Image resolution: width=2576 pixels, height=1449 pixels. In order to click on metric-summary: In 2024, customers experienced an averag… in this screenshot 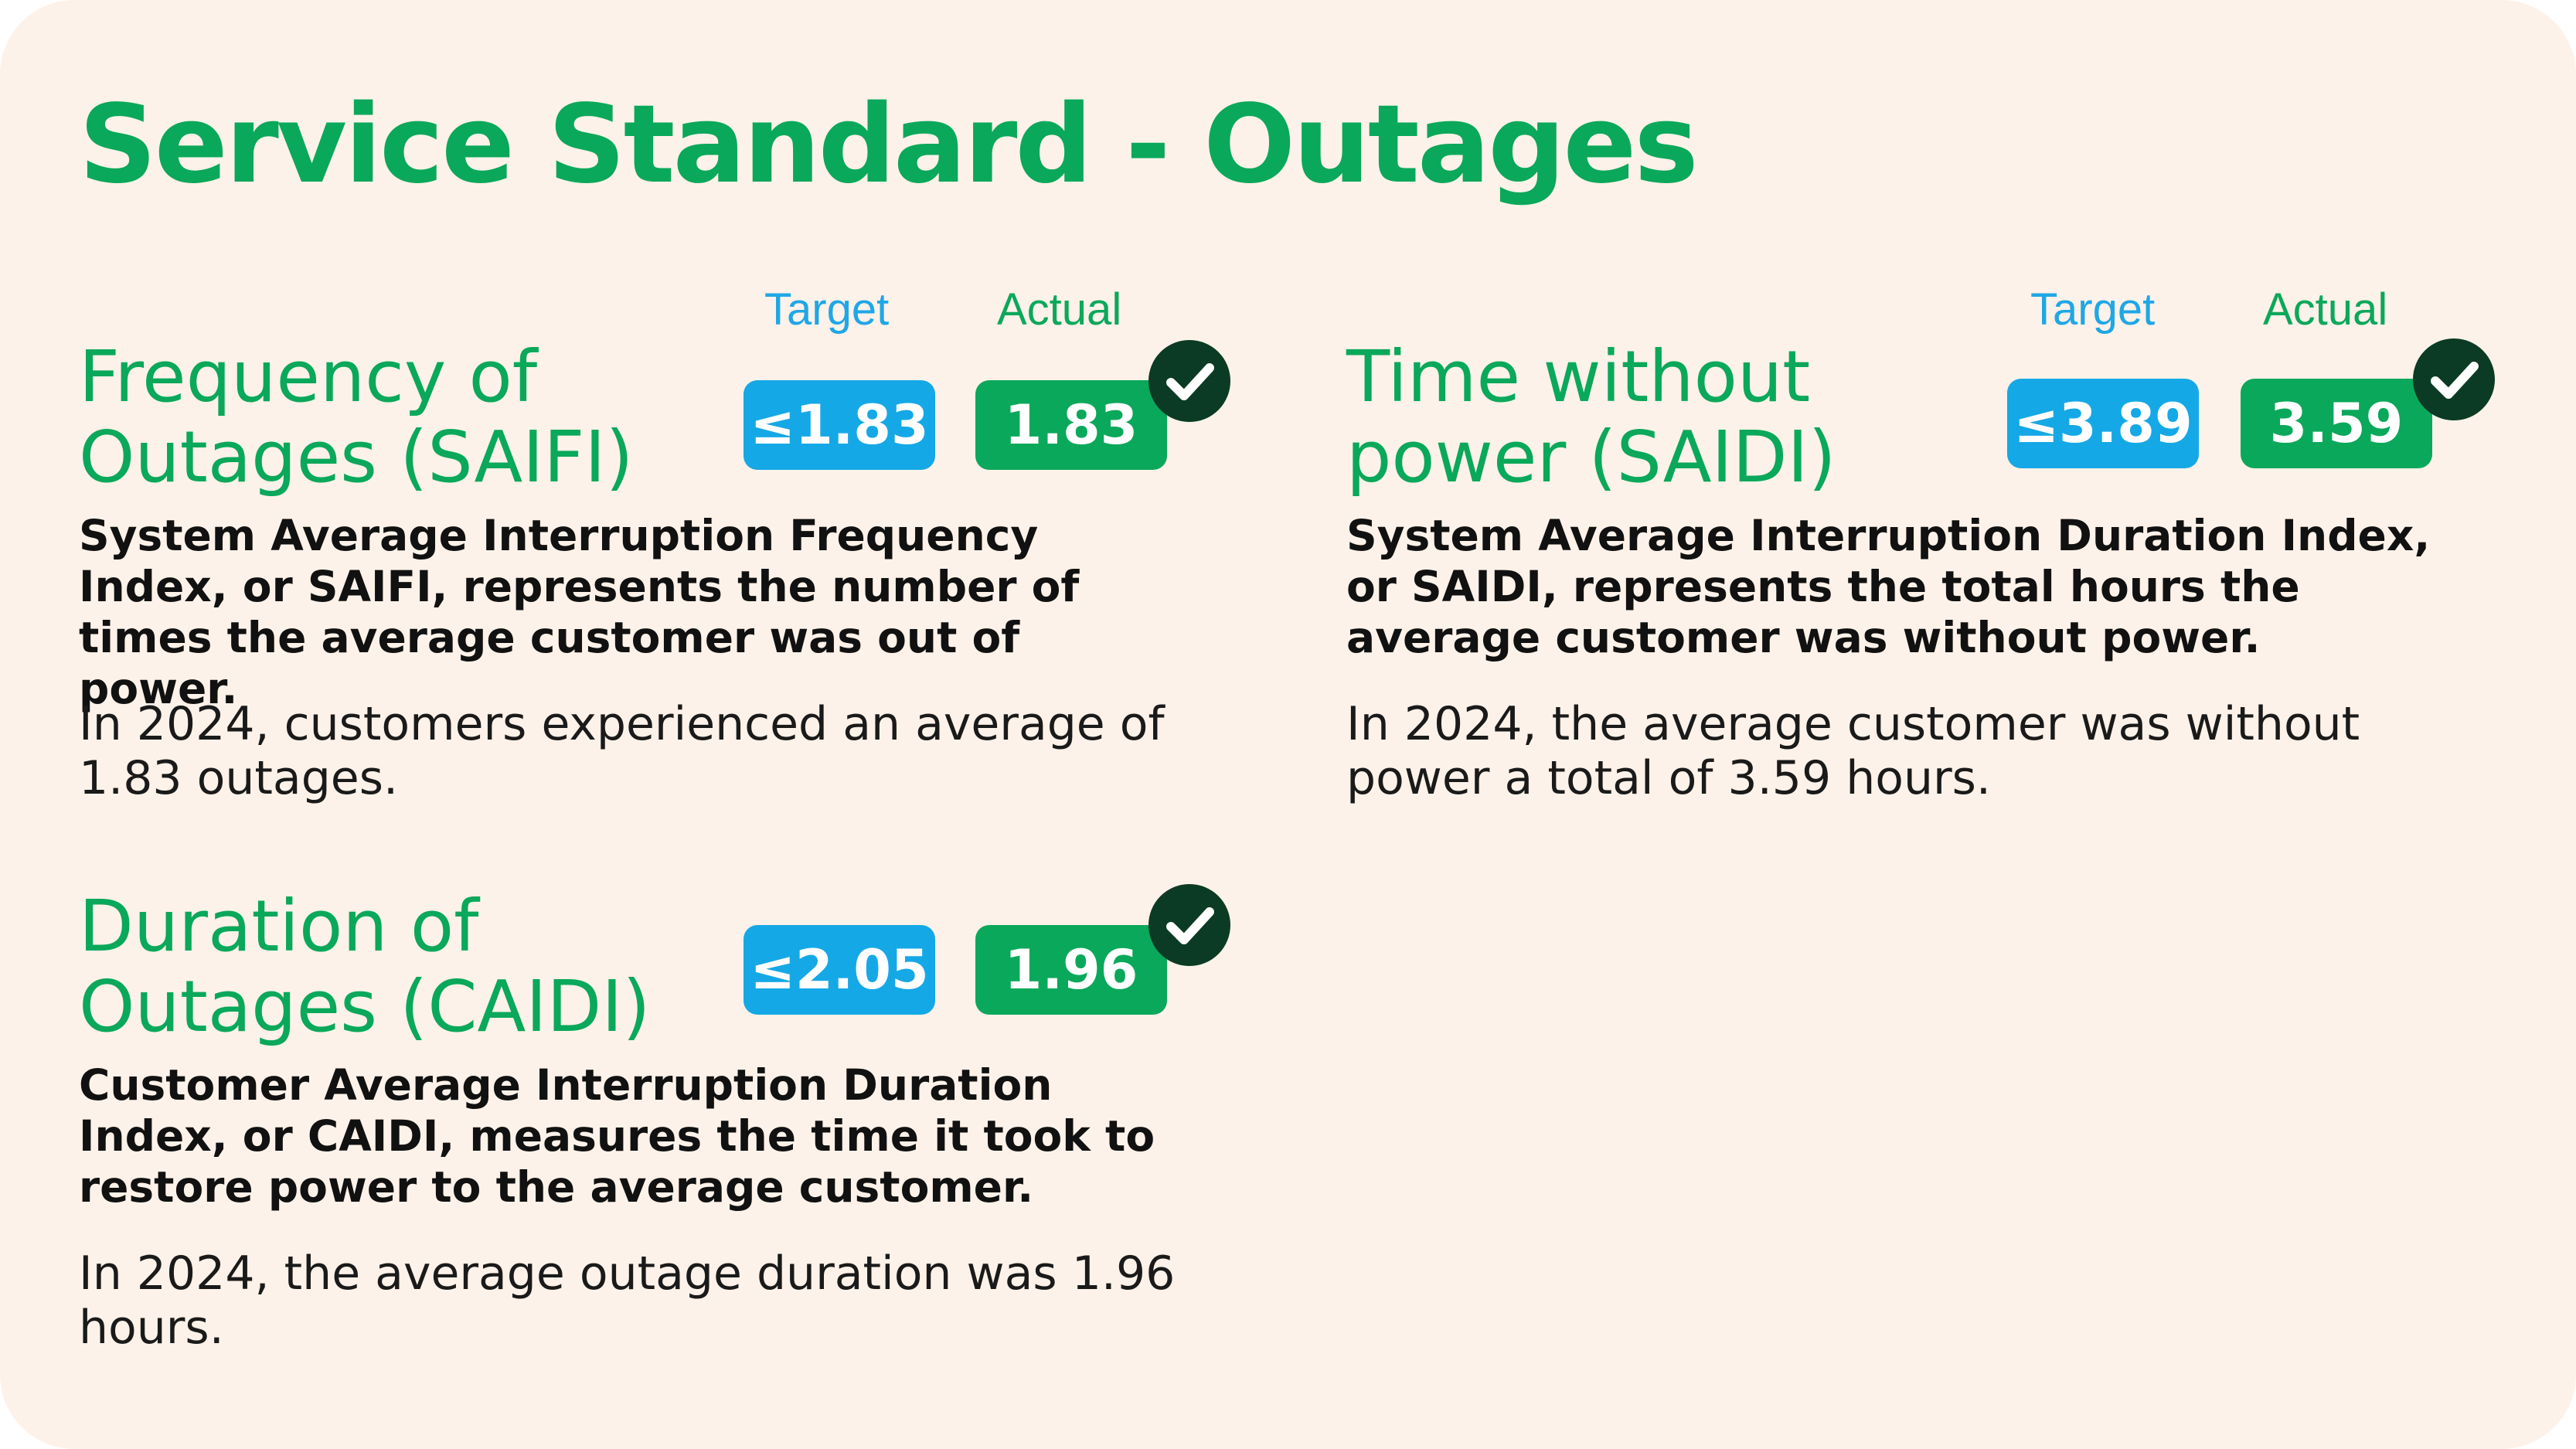, I will do `click(622, 751)`.